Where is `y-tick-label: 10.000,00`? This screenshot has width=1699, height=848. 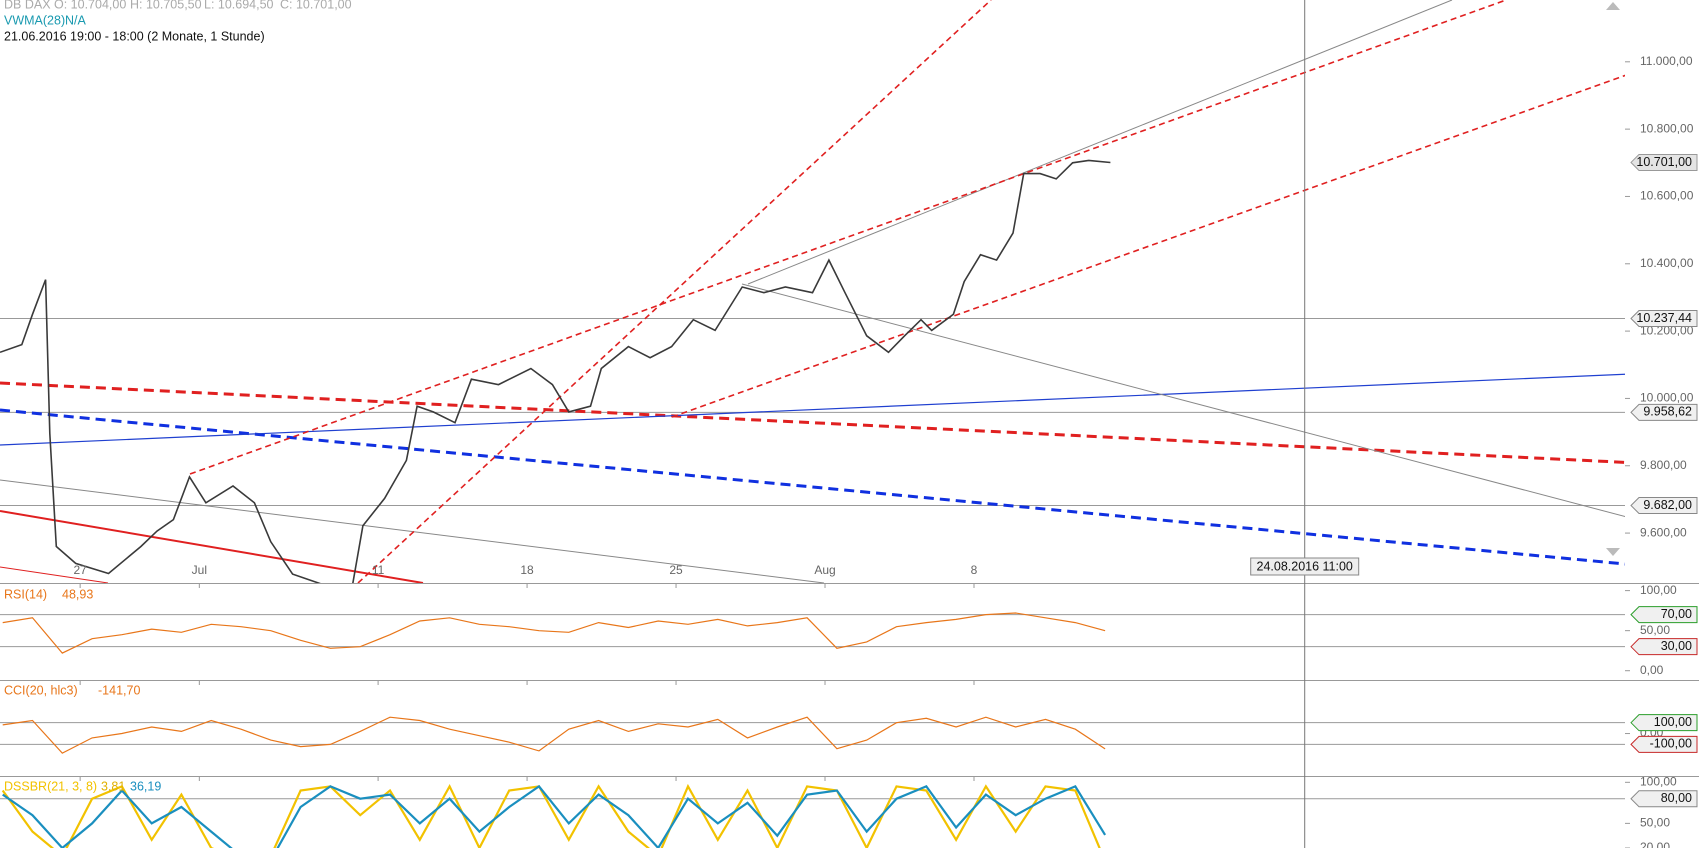
y-tick-label: 10.000,00 is located at coordinates (1667, 398).